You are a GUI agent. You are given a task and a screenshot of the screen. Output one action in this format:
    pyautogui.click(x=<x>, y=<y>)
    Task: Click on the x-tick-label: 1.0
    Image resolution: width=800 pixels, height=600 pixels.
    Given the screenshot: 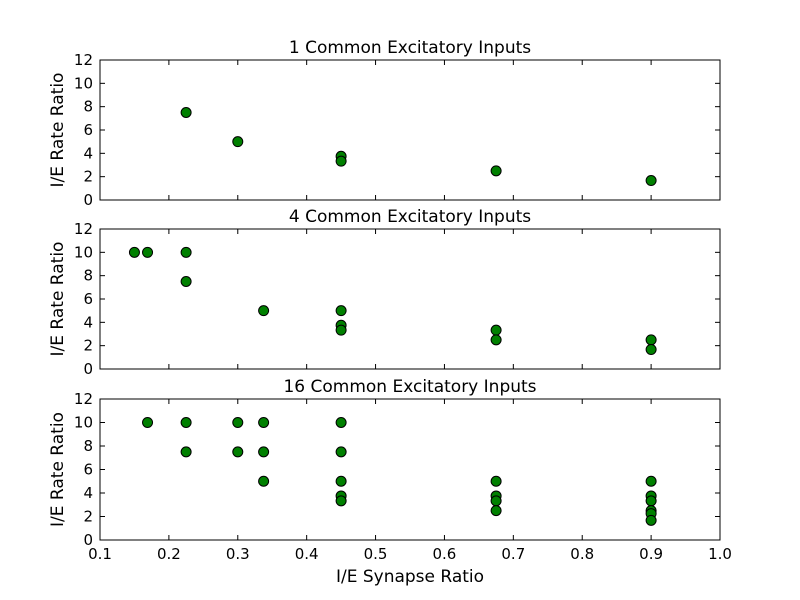 What is the action you would take?
    pyautogui.click(x=720, y=554)
    